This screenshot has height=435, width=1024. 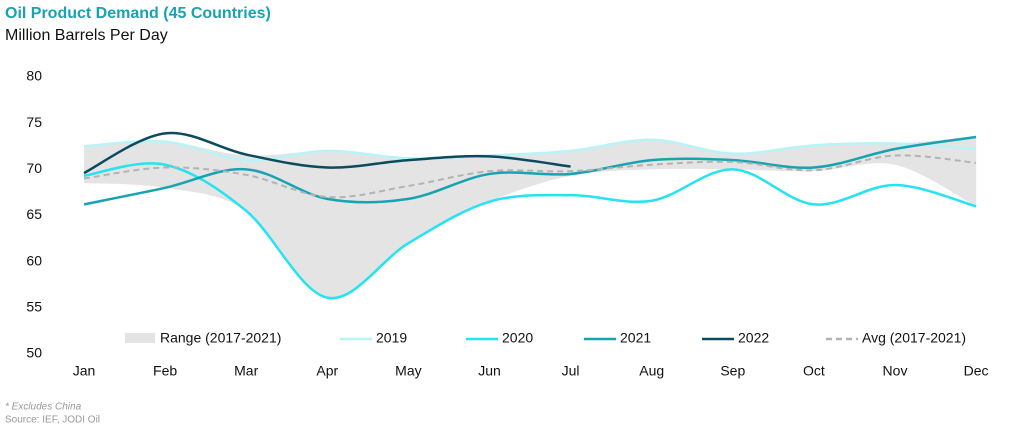 I want to click on legend-label: 2020, so click(x=517, y=338).